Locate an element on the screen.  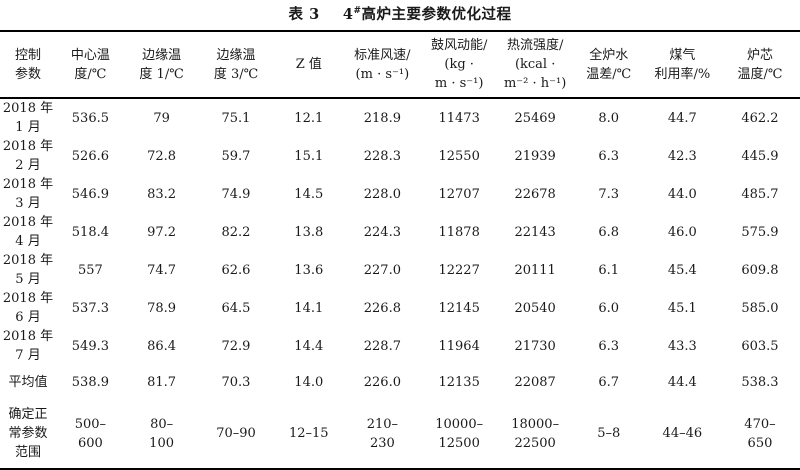
cell: 485.7 is located at coordinates (760, 194).